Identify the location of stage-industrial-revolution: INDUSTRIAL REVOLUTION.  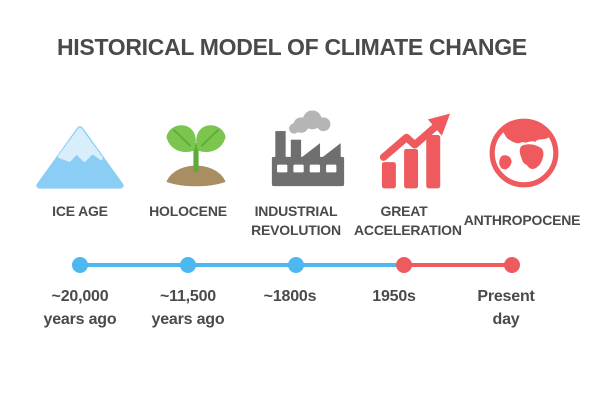
(296, 172).